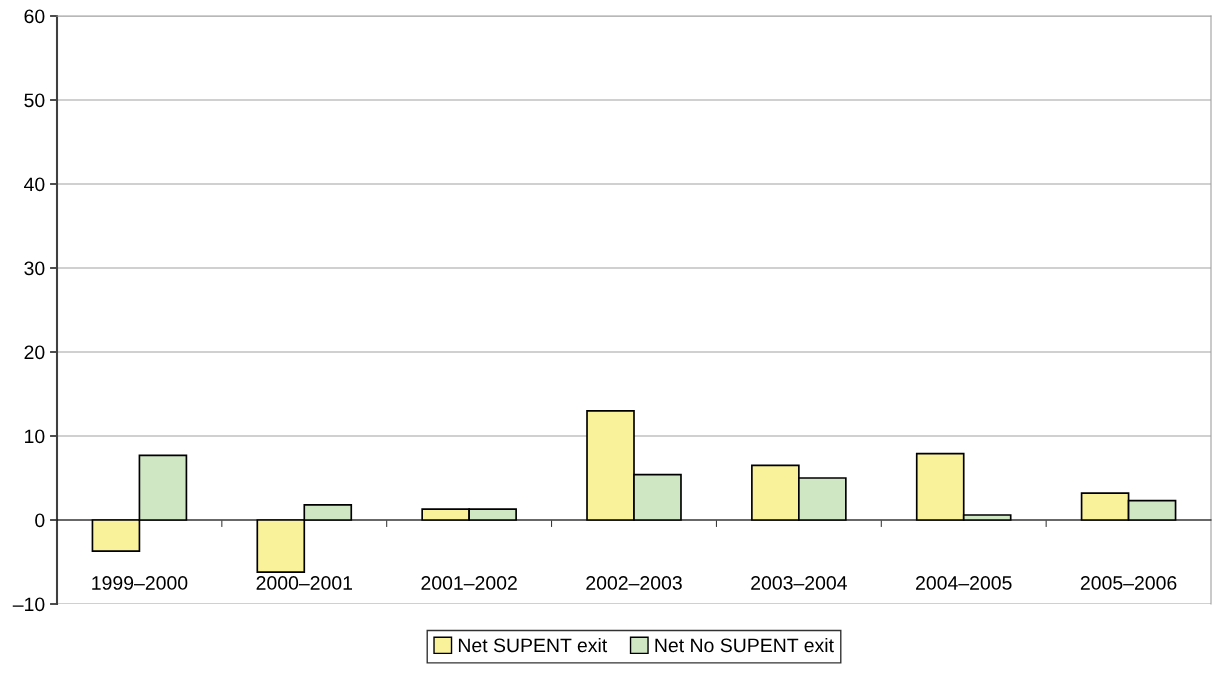 Image resolution: width=1213 pixels, height=673 pixels. Describe the element at coordinates (40, 520) in the screenshot. I see `y-tick-label: 0` at that location.